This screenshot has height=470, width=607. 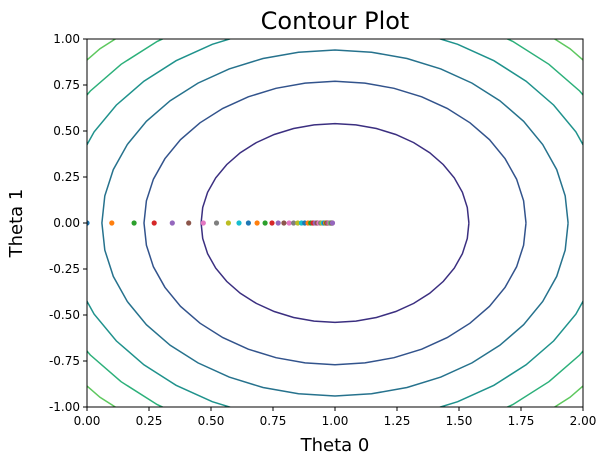 What do you see at coordinates (64, 361) in the screenshot?
I see `y-tick-label: -0.75` at bounding box center [64, 361].